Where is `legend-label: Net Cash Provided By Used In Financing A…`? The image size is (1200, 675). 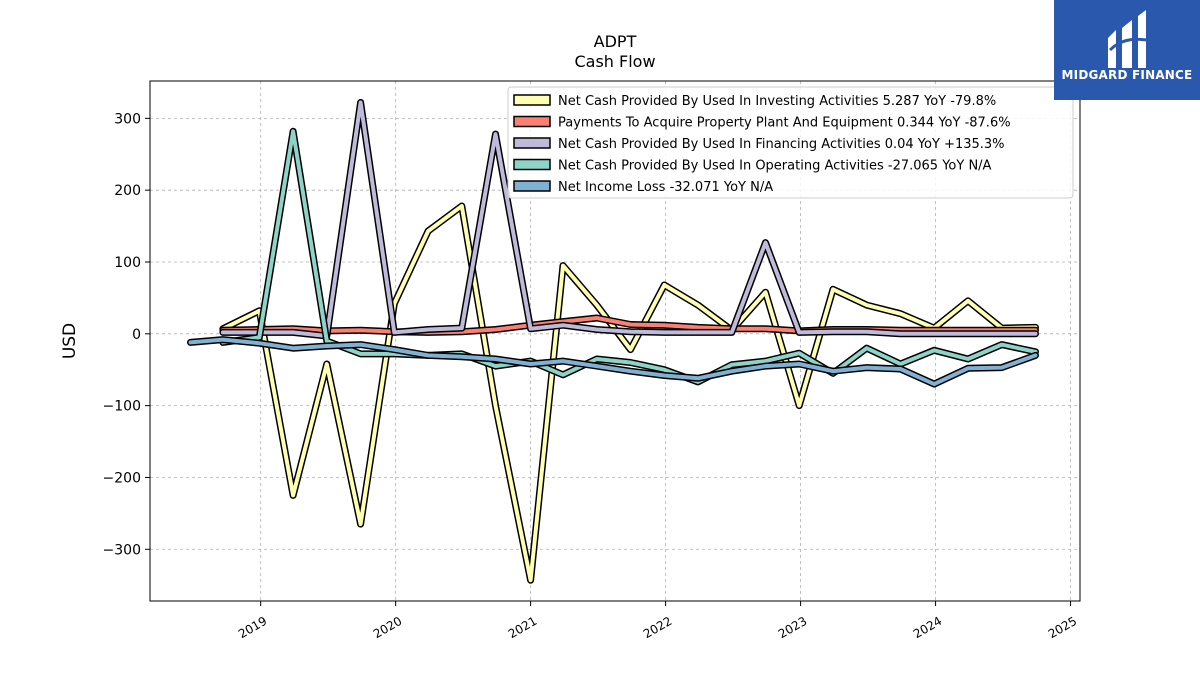
legend-label: Net Cash Provided By Used In Financing A… is located at coordinates (781, 144).